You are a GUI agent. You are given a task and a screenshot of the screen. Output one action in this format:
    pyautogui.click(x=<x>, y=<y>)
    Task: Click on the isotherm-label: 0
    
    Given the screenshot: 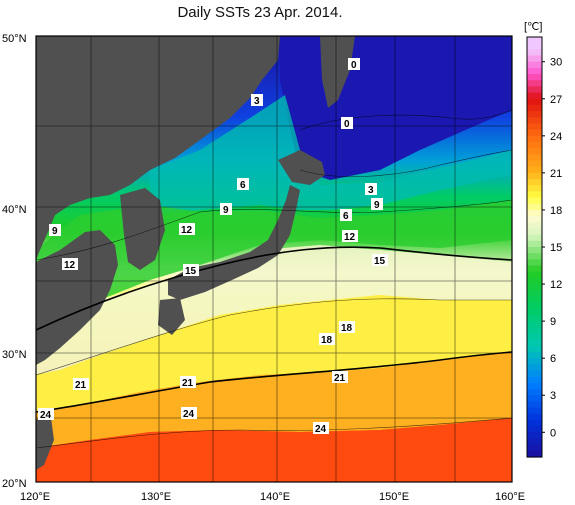 What is the action you would take?
    pyautogui.click(x=354, y=64)
    